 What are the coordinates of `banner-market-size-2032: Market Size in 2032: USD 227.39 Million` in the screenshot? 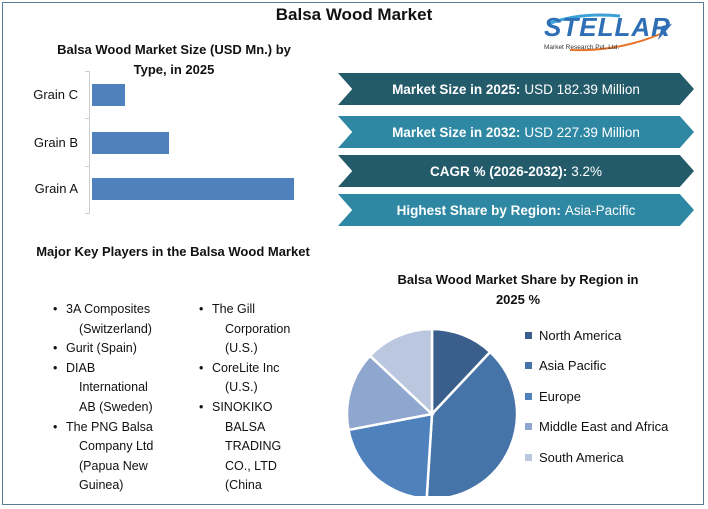 It's located at (516, 132).